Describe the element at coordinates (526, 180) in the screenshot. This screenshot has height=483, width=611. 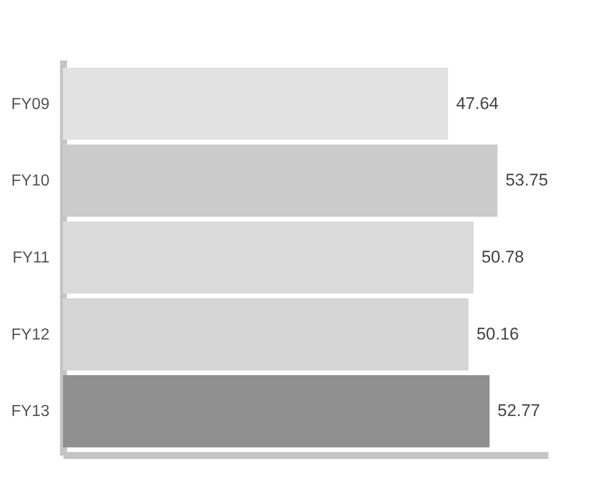
I see `data-label: 53.75` at that location.